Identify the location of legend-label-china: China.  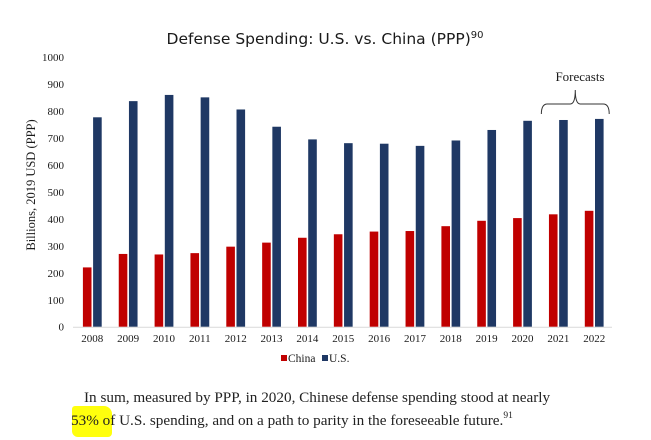
(301, 359).